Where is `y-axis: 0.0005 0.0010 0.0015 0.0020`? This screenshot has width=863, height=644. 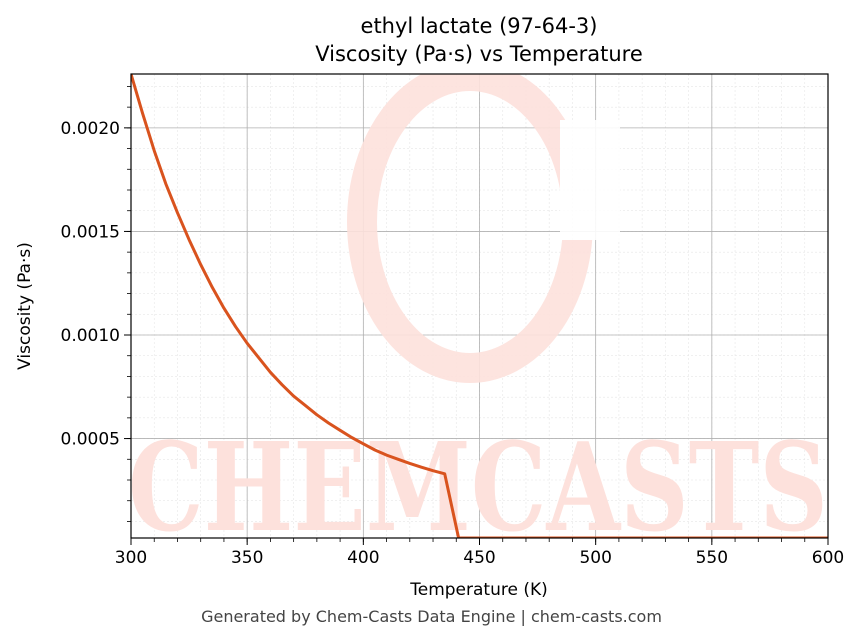 y-axis: 0.0005 0.0010 0.0015 0.0020 is located at coordinates (96, 304).